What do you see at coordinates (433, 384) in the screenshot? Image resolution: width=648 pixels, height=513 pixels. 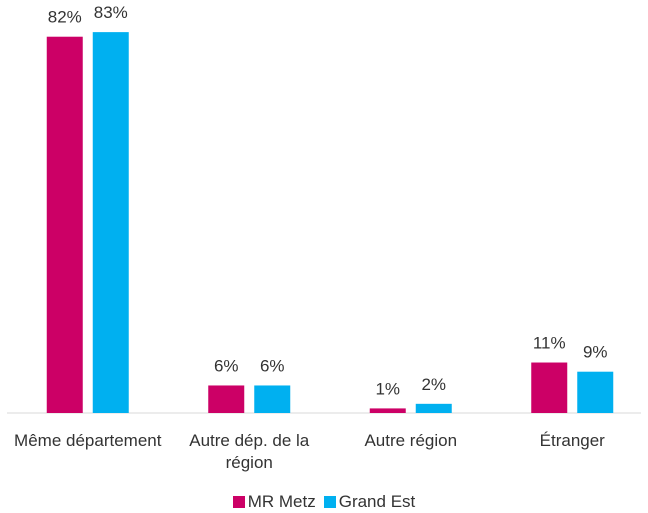 I see `value-label: 2%` at bounding box center [433, 384].